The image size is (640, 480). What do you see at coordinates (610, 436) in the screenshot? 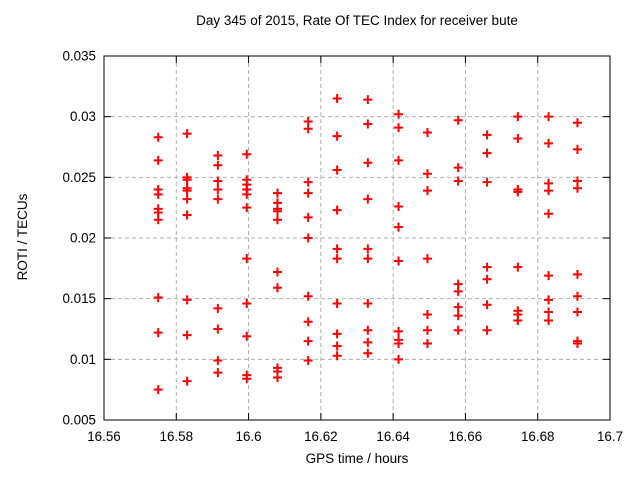
I see `x-tick-label: 16.7` at bounding box center [610, 436].